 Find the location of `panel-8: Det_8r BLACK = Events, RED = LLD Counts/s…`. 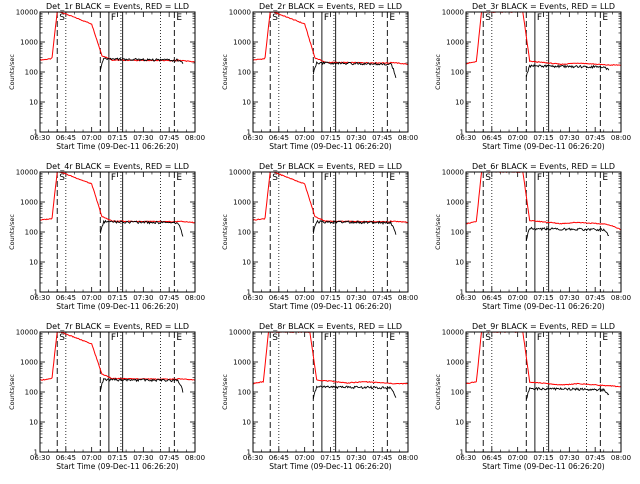

panel-8: Det_8r BLACK = Events, RED = LLD Counts/s… is located at coordinates (319, 396).